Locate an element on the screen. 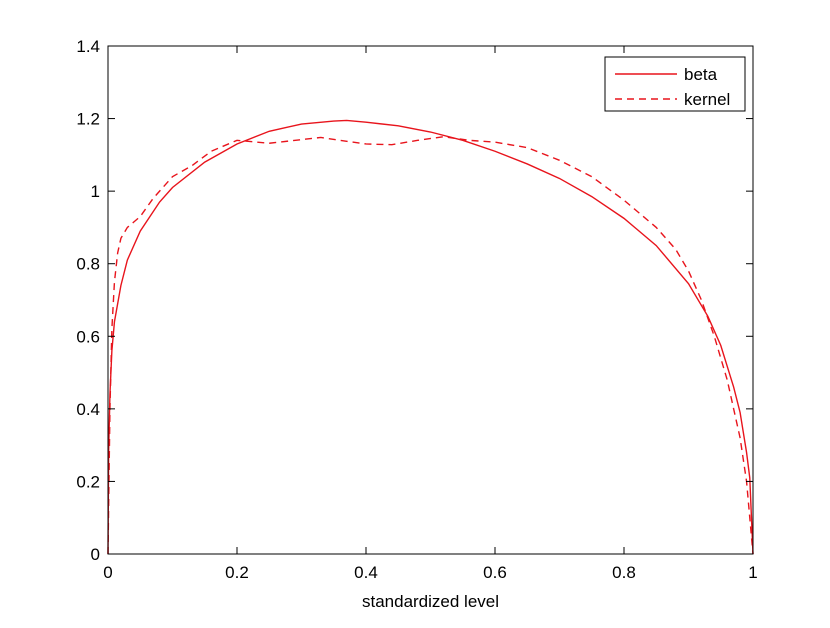 The image size is (830, 628). legend-label-beta: beta is located at coordinates (701, 74).